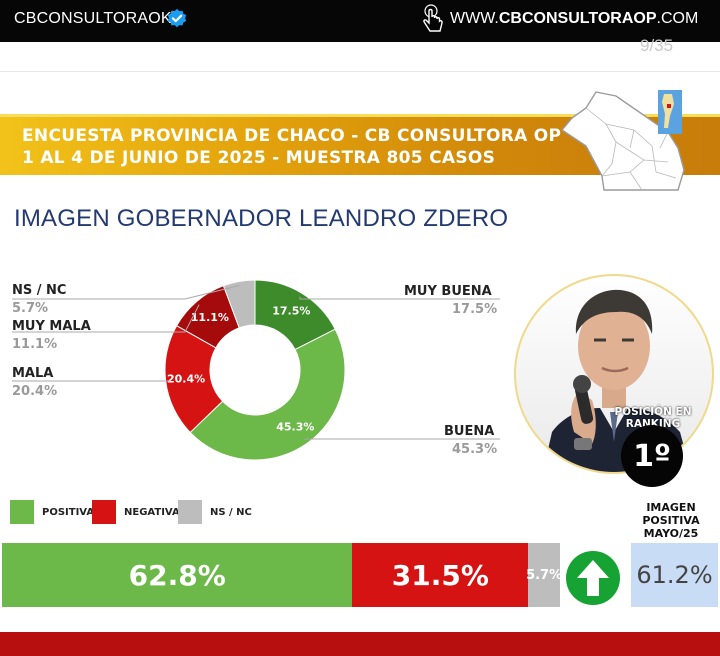  What do you see at coordinates (239, 304) in the screenshot?
I see `donut-slice-nsnc` at bounding box center [239, 304].